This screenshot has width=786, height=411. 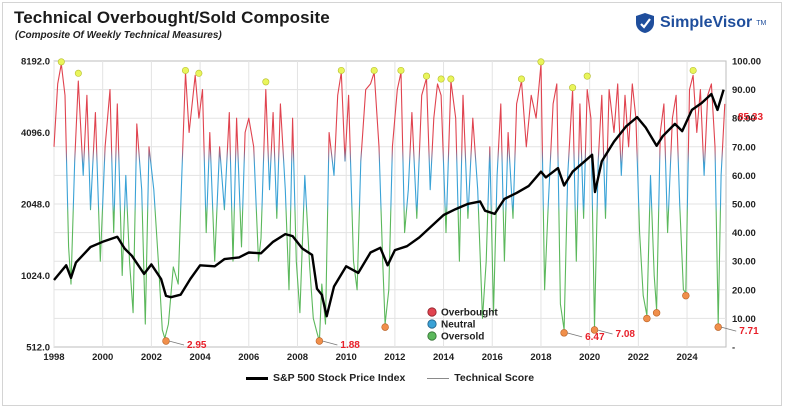 What do you see at coordinates (744, 233) in the screenshot?
I see `right-tick-label: 40.00` at bounding box center [744, 233].